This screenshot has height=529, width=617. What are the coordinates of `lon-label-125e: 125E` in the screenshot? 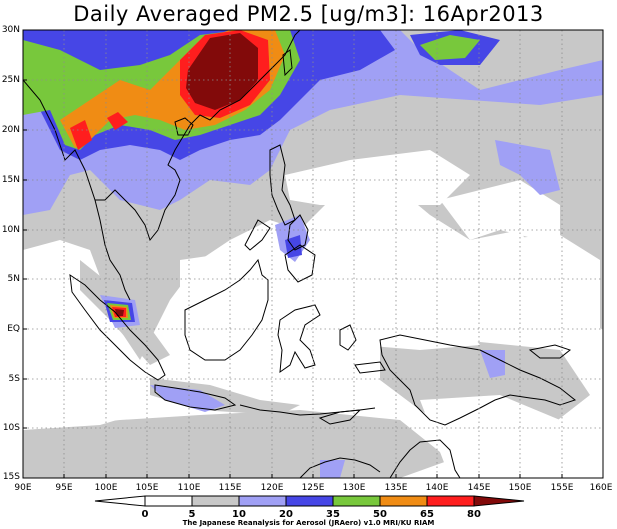 It's located at (313, 488).